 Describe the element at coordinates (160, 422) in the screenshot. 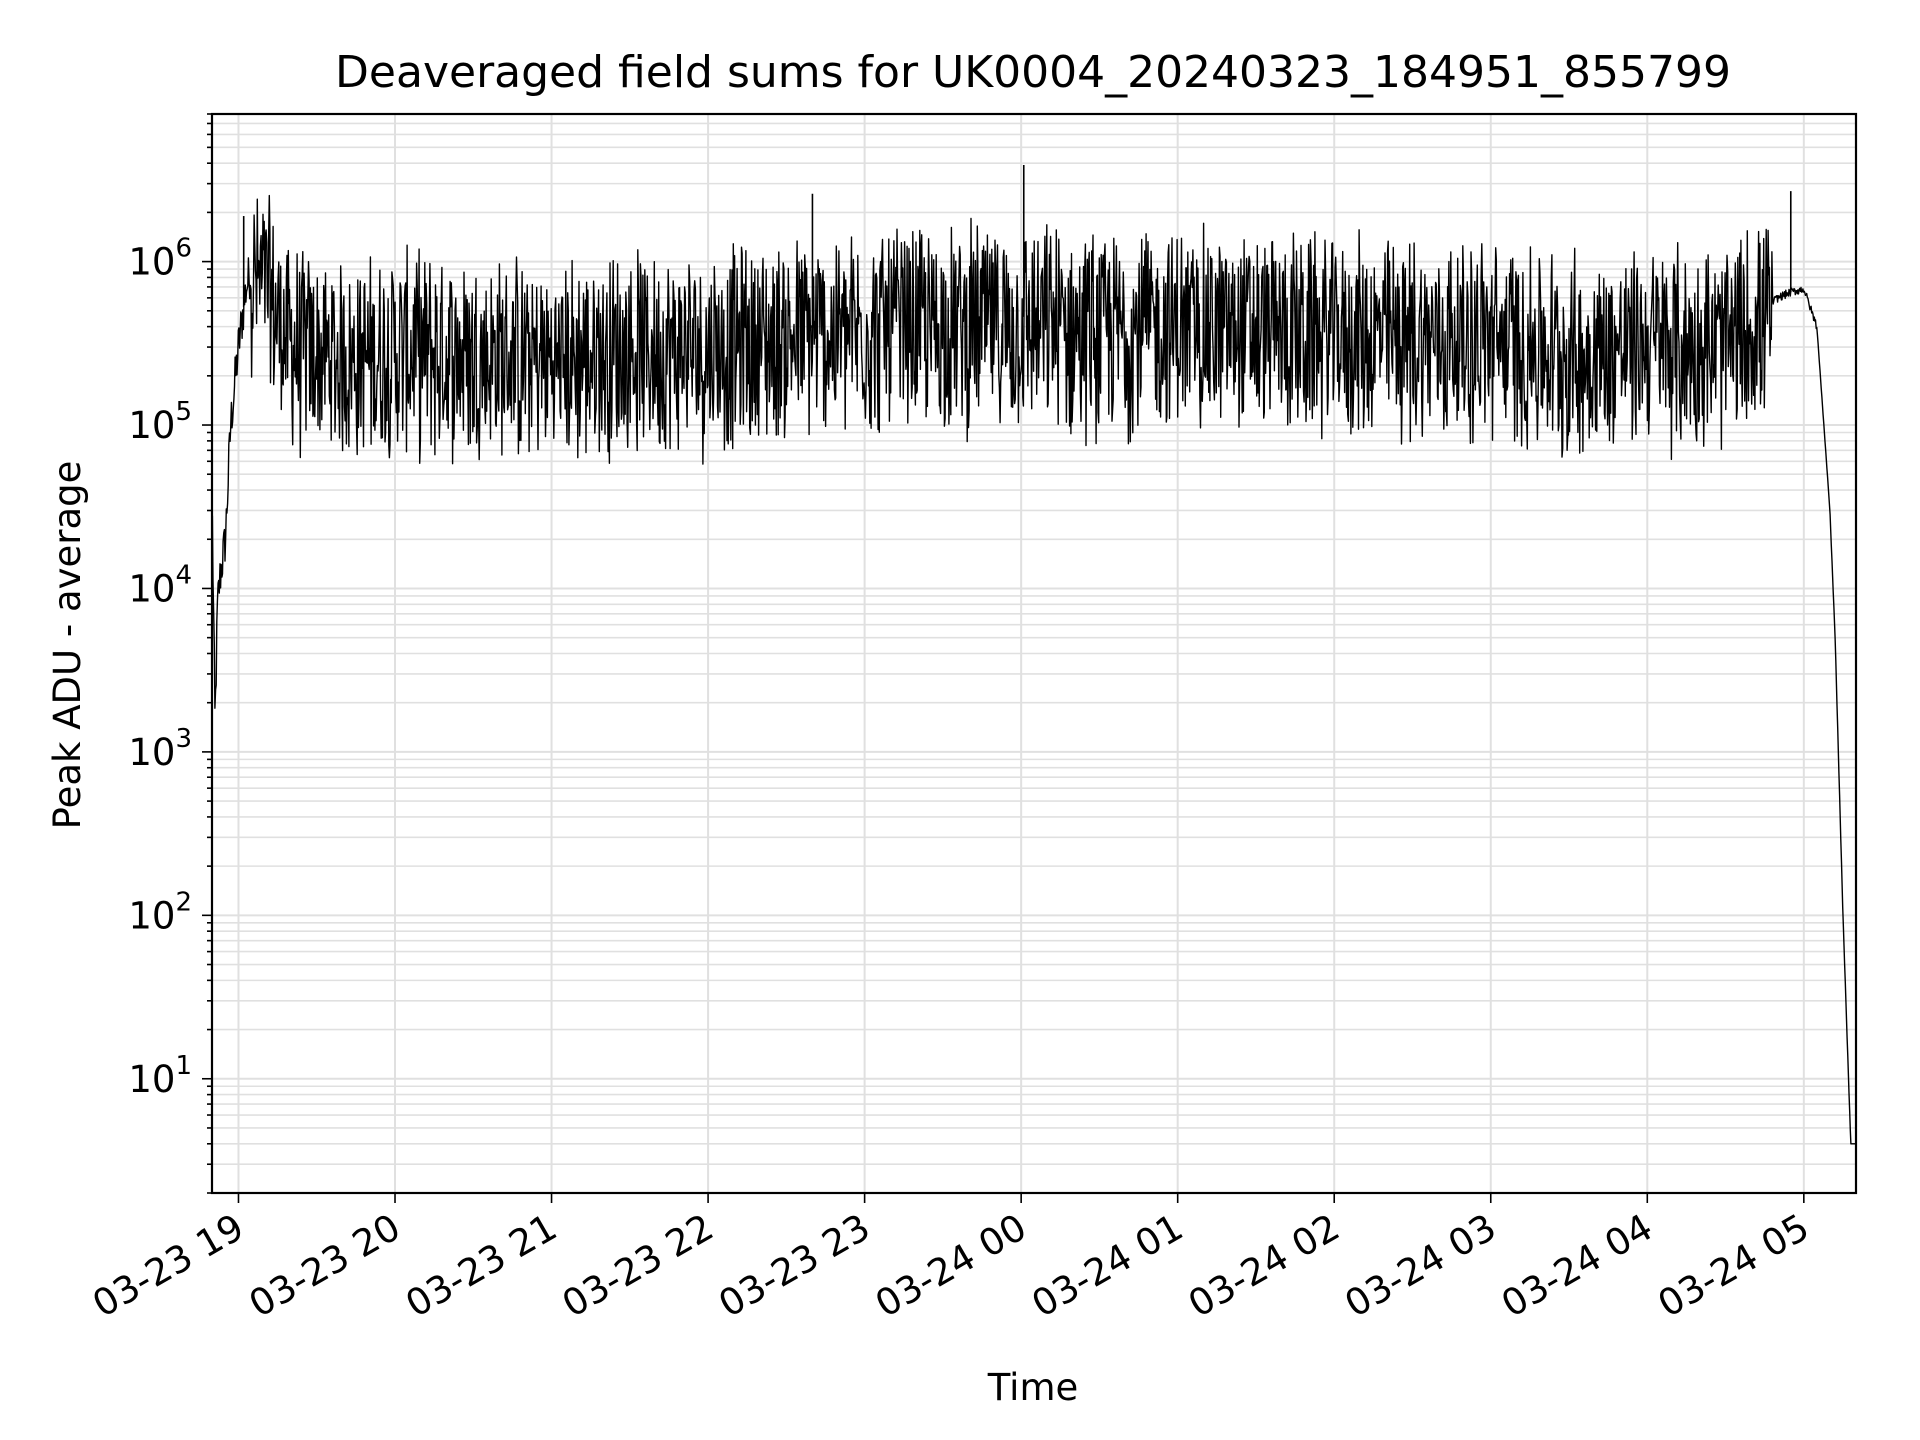

I see `y-tick-label: 10⁵` at that location.